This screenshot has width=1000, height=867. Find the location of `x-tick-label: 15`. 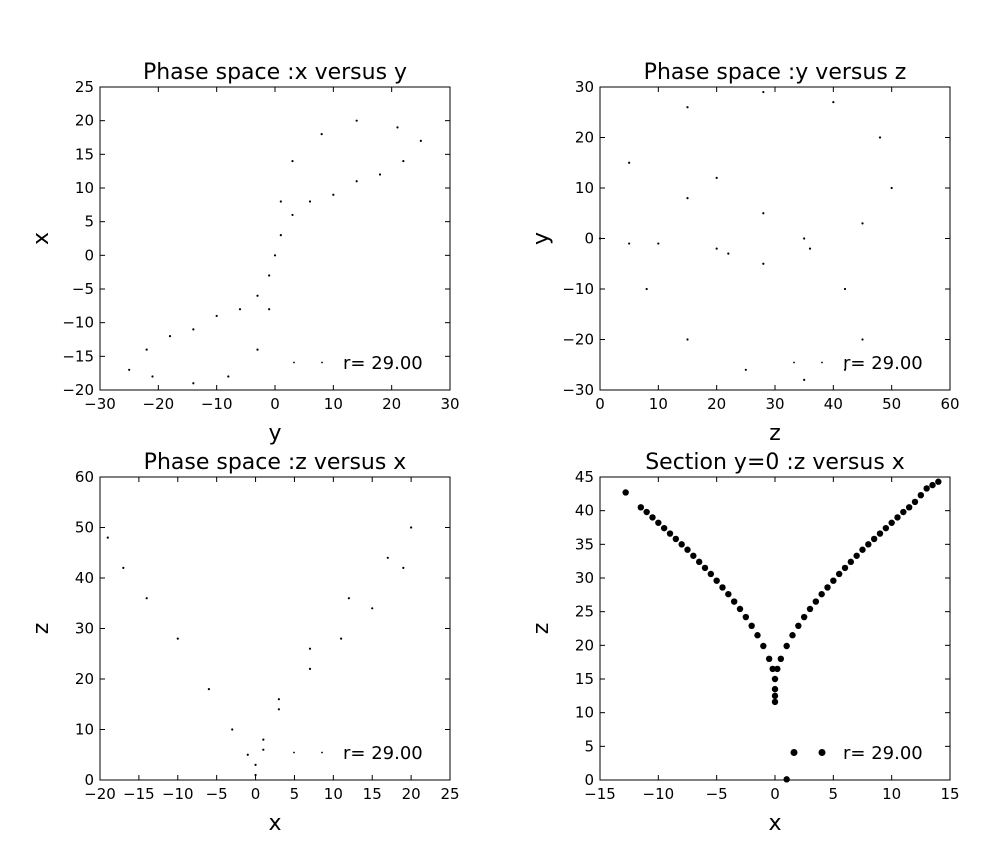

x-tick-label: 15 is located at coordinates (949, 794).